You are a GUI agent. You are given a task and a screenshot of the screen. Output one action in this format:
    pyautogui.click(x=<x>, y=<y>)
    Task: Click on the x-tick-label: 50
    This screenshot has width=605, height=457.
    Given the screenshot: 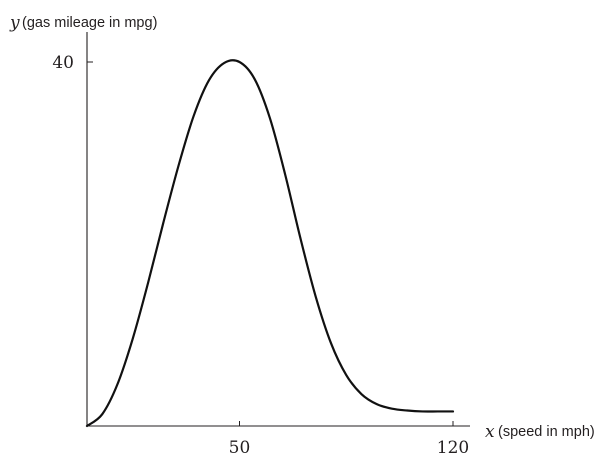 What is the action you would take?
    pyautogui.click(x=240, y=447)
    